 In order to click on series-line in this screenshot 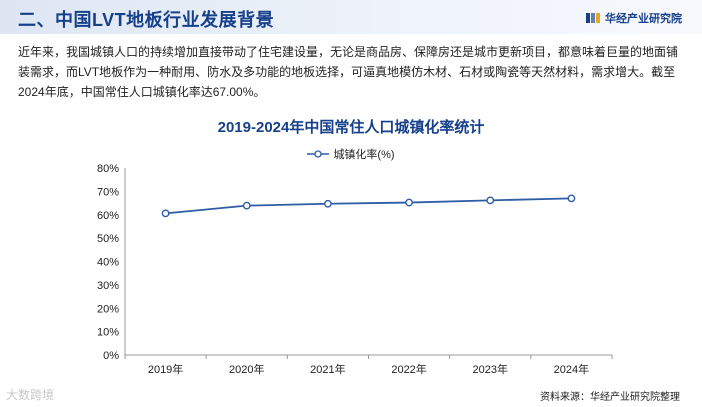, I will do `click(368, 206)`.